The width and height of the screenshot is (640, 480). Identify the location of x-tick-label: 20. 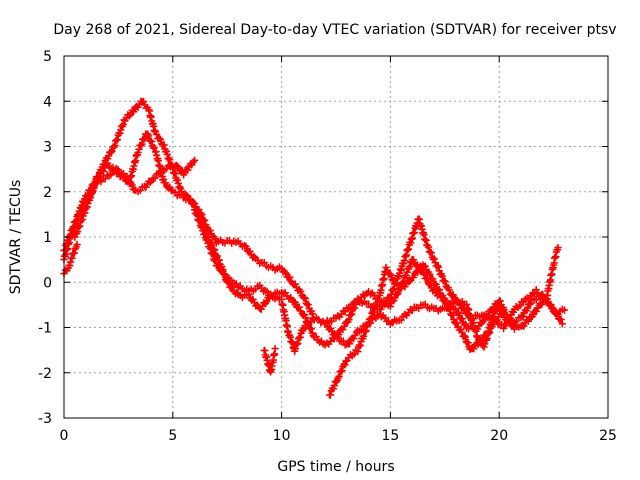
(499, 436).